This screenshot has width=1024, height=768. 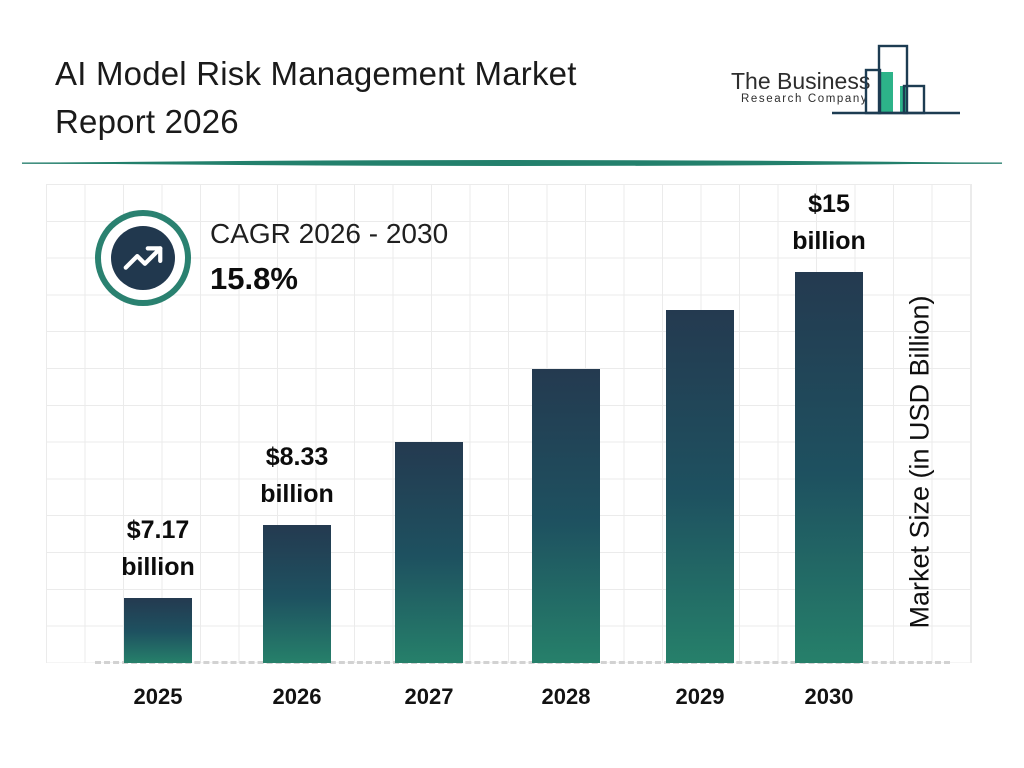 I want to click on cagr-badge-ring, so click(x=143, y=258).